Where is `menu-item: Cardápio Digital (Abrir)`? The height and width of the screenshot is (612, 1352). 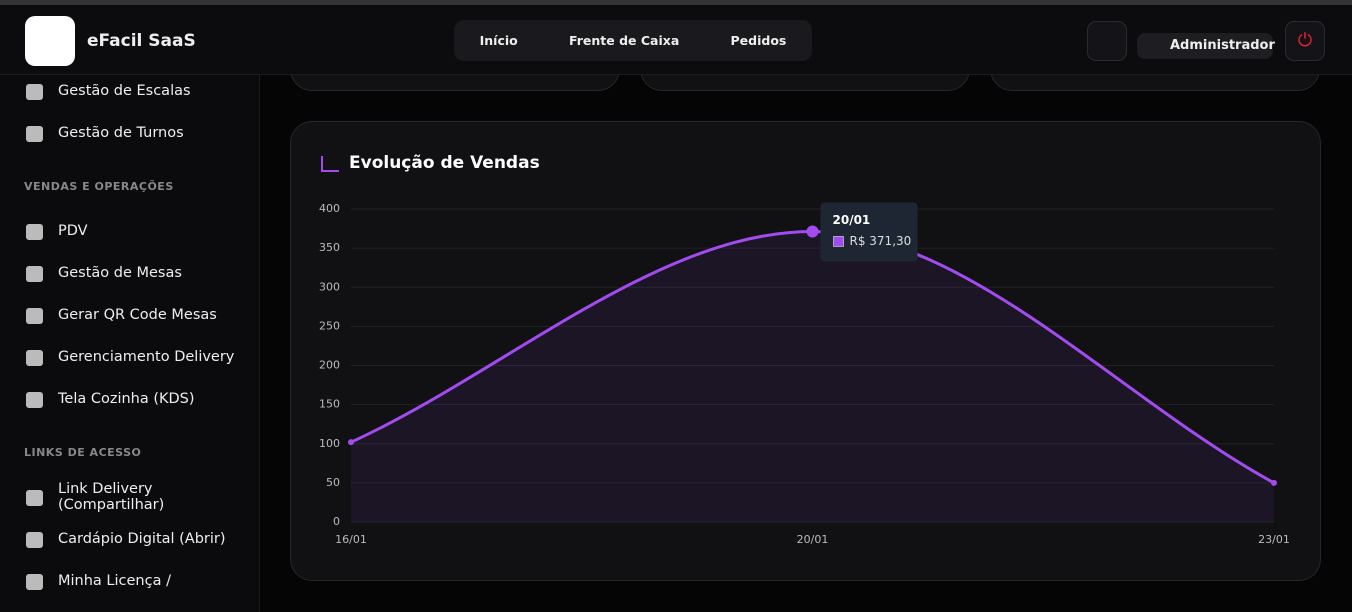
menu-item: Cardápio Digital (Abrir) is located at coordinates (142, 539).